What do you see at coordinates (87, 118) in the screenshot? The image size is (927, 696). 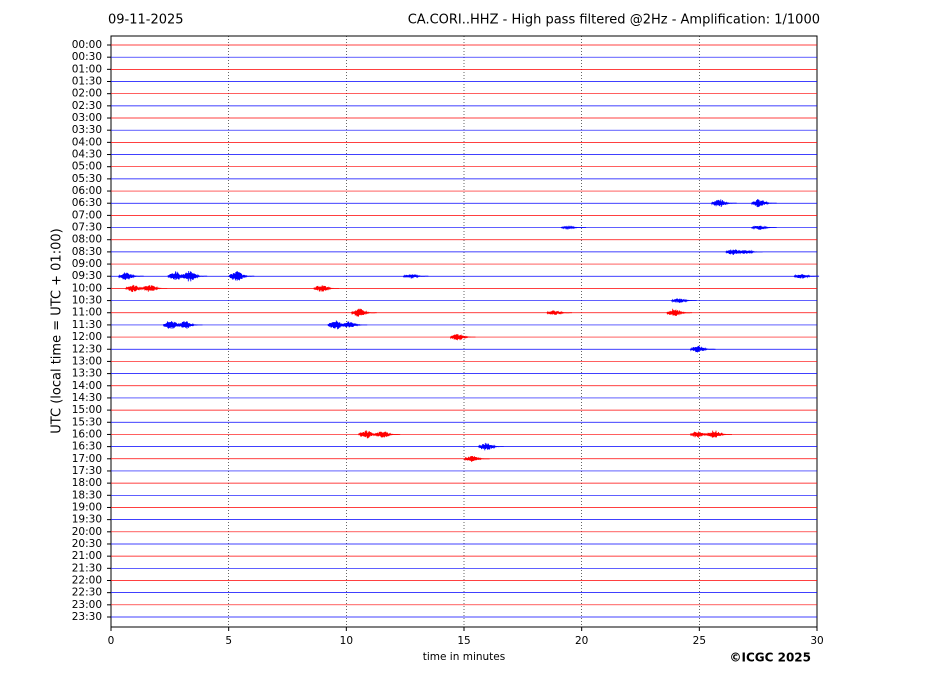 I see `y-tick-label: 03:00` at bounding box center [87, 118].